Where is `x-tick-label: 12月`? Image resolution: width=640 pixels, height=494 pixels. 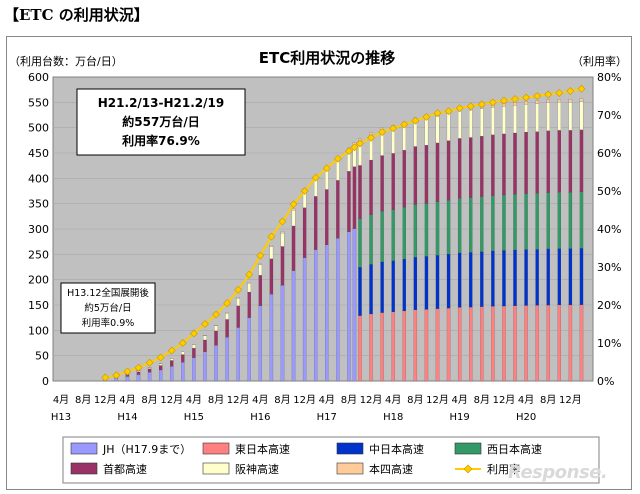
x-tick-label: 12月 is located at coordinates (504, 400).